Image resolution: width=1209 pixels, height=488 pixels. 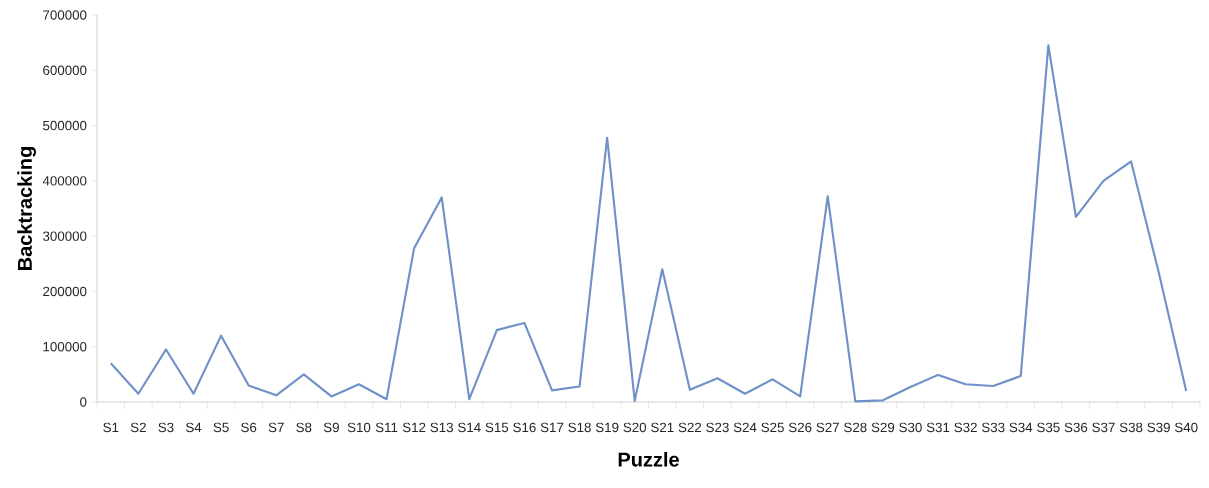 I want to click on x-tick-label: S12, so click(x=414, y=427).